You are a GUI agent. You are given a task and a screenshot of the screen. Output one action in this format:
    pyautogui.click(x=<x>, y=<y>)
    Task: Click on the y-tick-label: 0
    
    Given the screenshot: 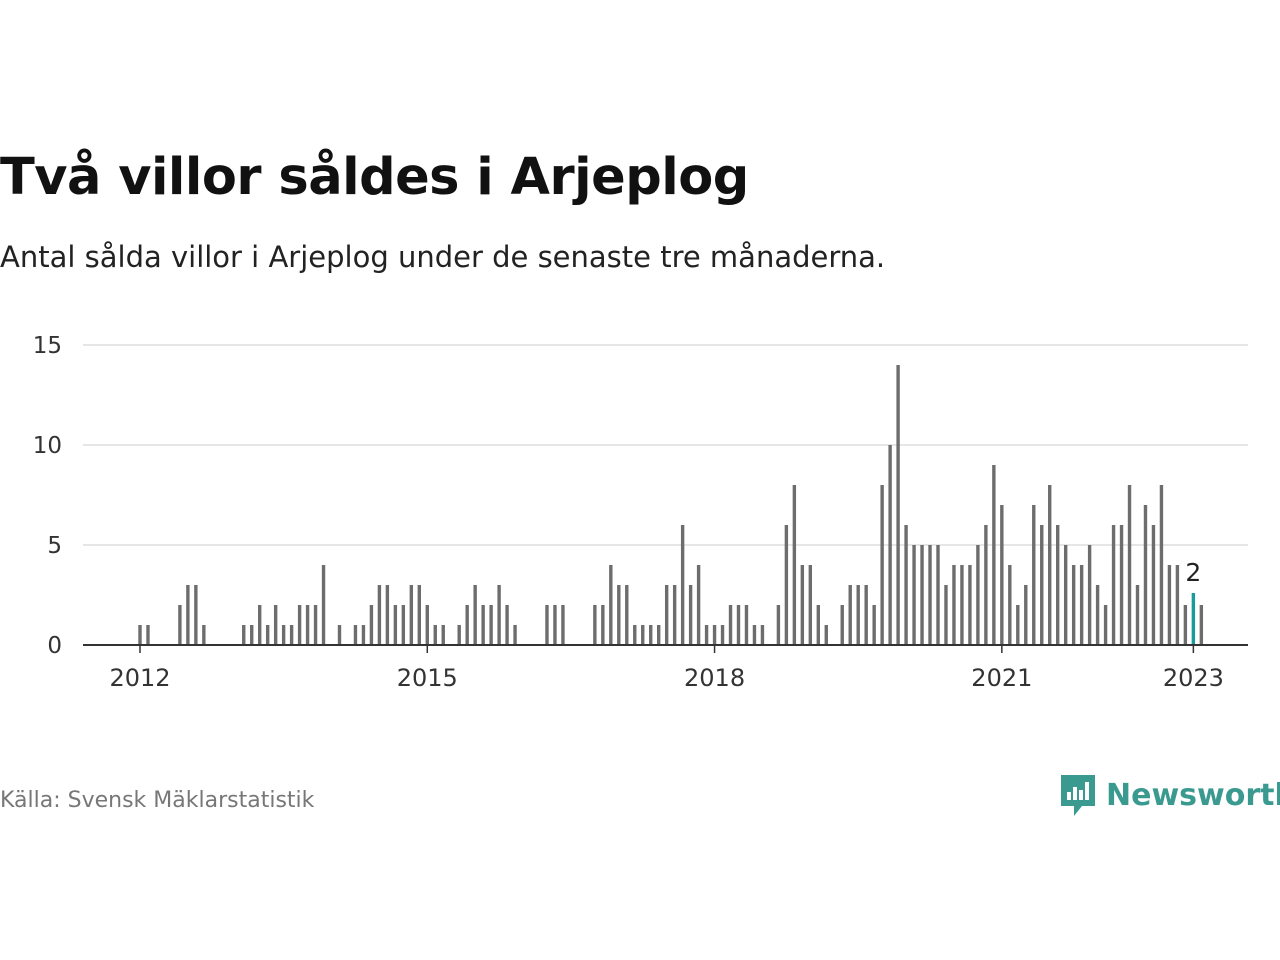 What is the action you would take?
    pyautogui.click(x=54, y=646)
    